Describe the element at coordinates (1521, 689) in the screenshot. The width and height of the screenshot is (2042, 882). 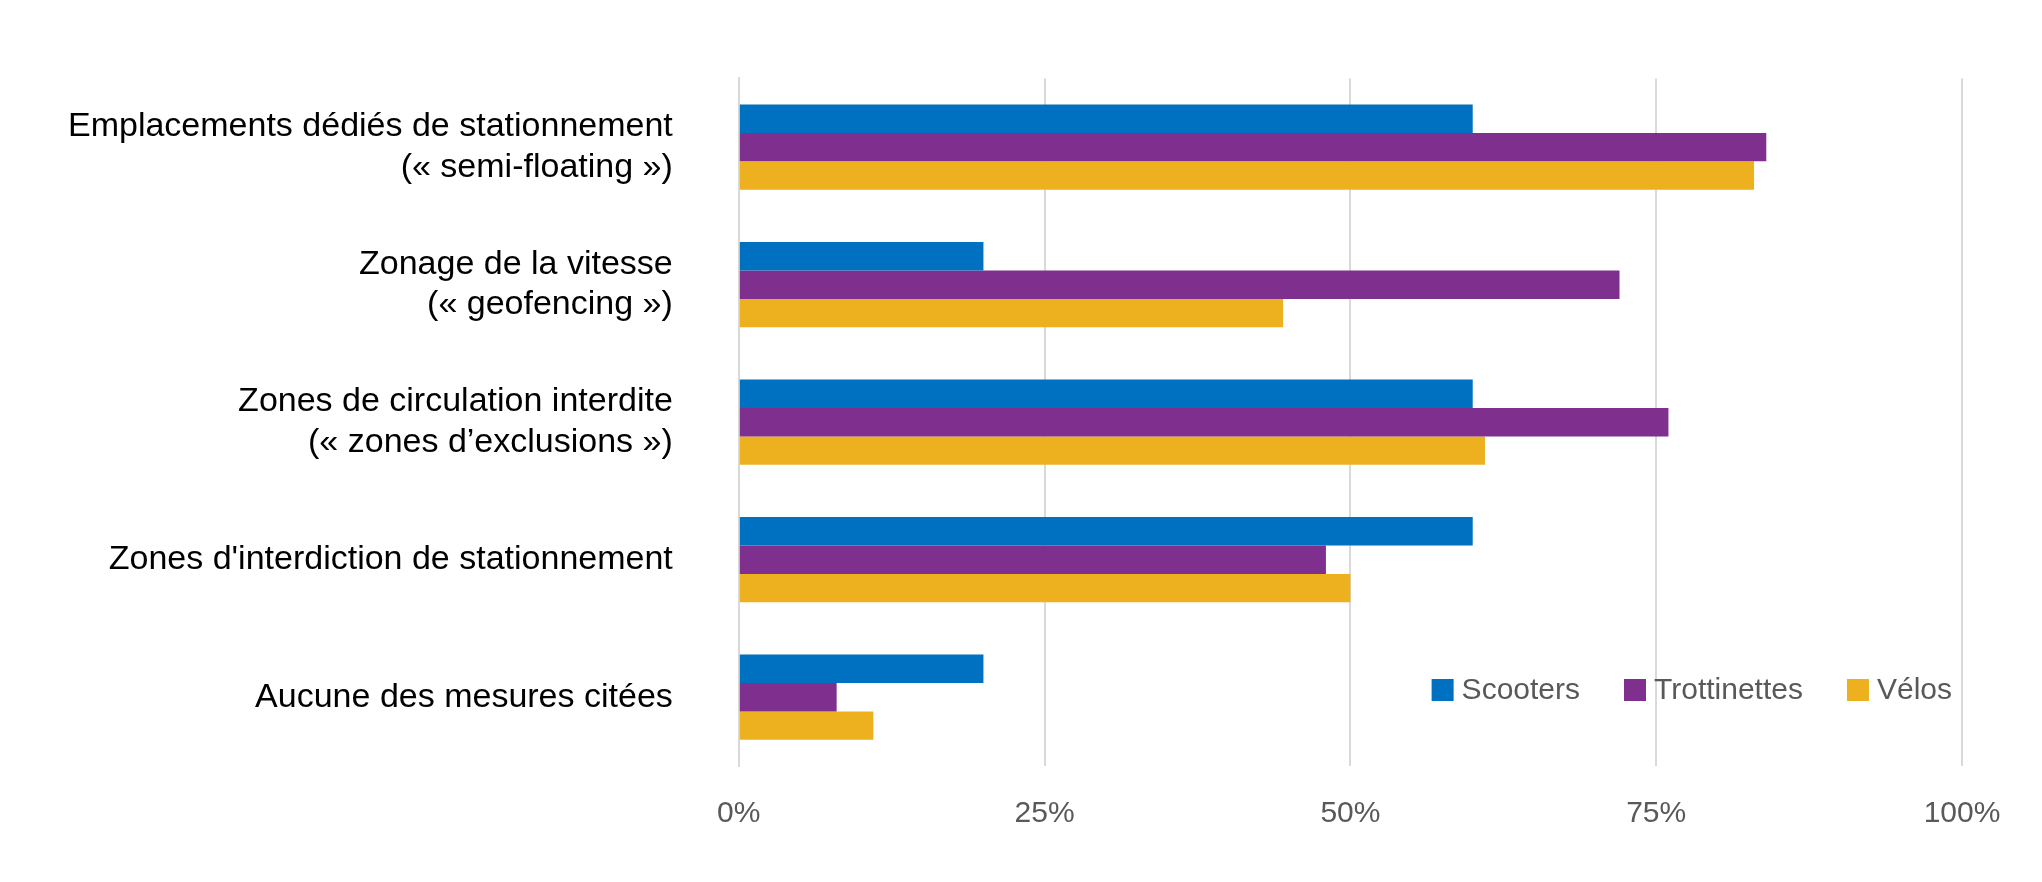
I see `legend-label: Scooters` at that location.